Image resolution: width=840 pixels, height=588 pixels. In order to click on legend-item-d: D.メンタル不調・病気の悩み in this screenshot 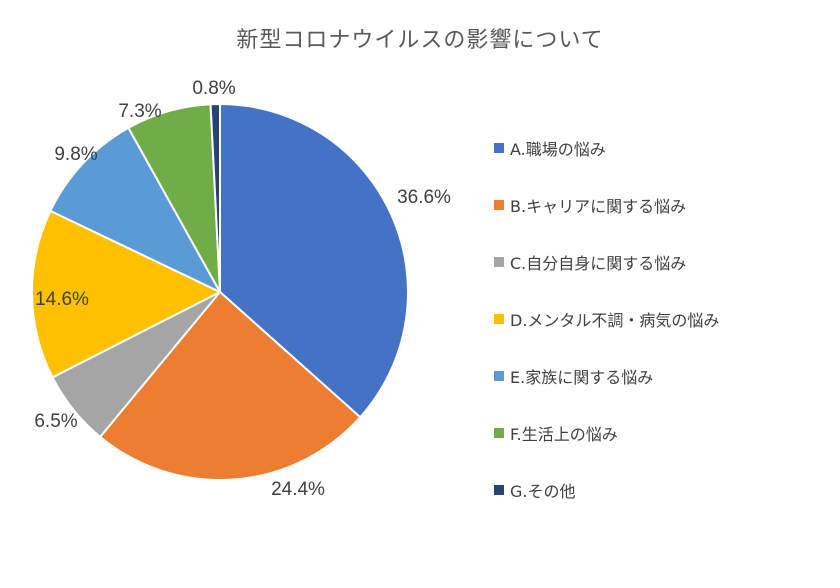, I will do `click(606, 319)`.